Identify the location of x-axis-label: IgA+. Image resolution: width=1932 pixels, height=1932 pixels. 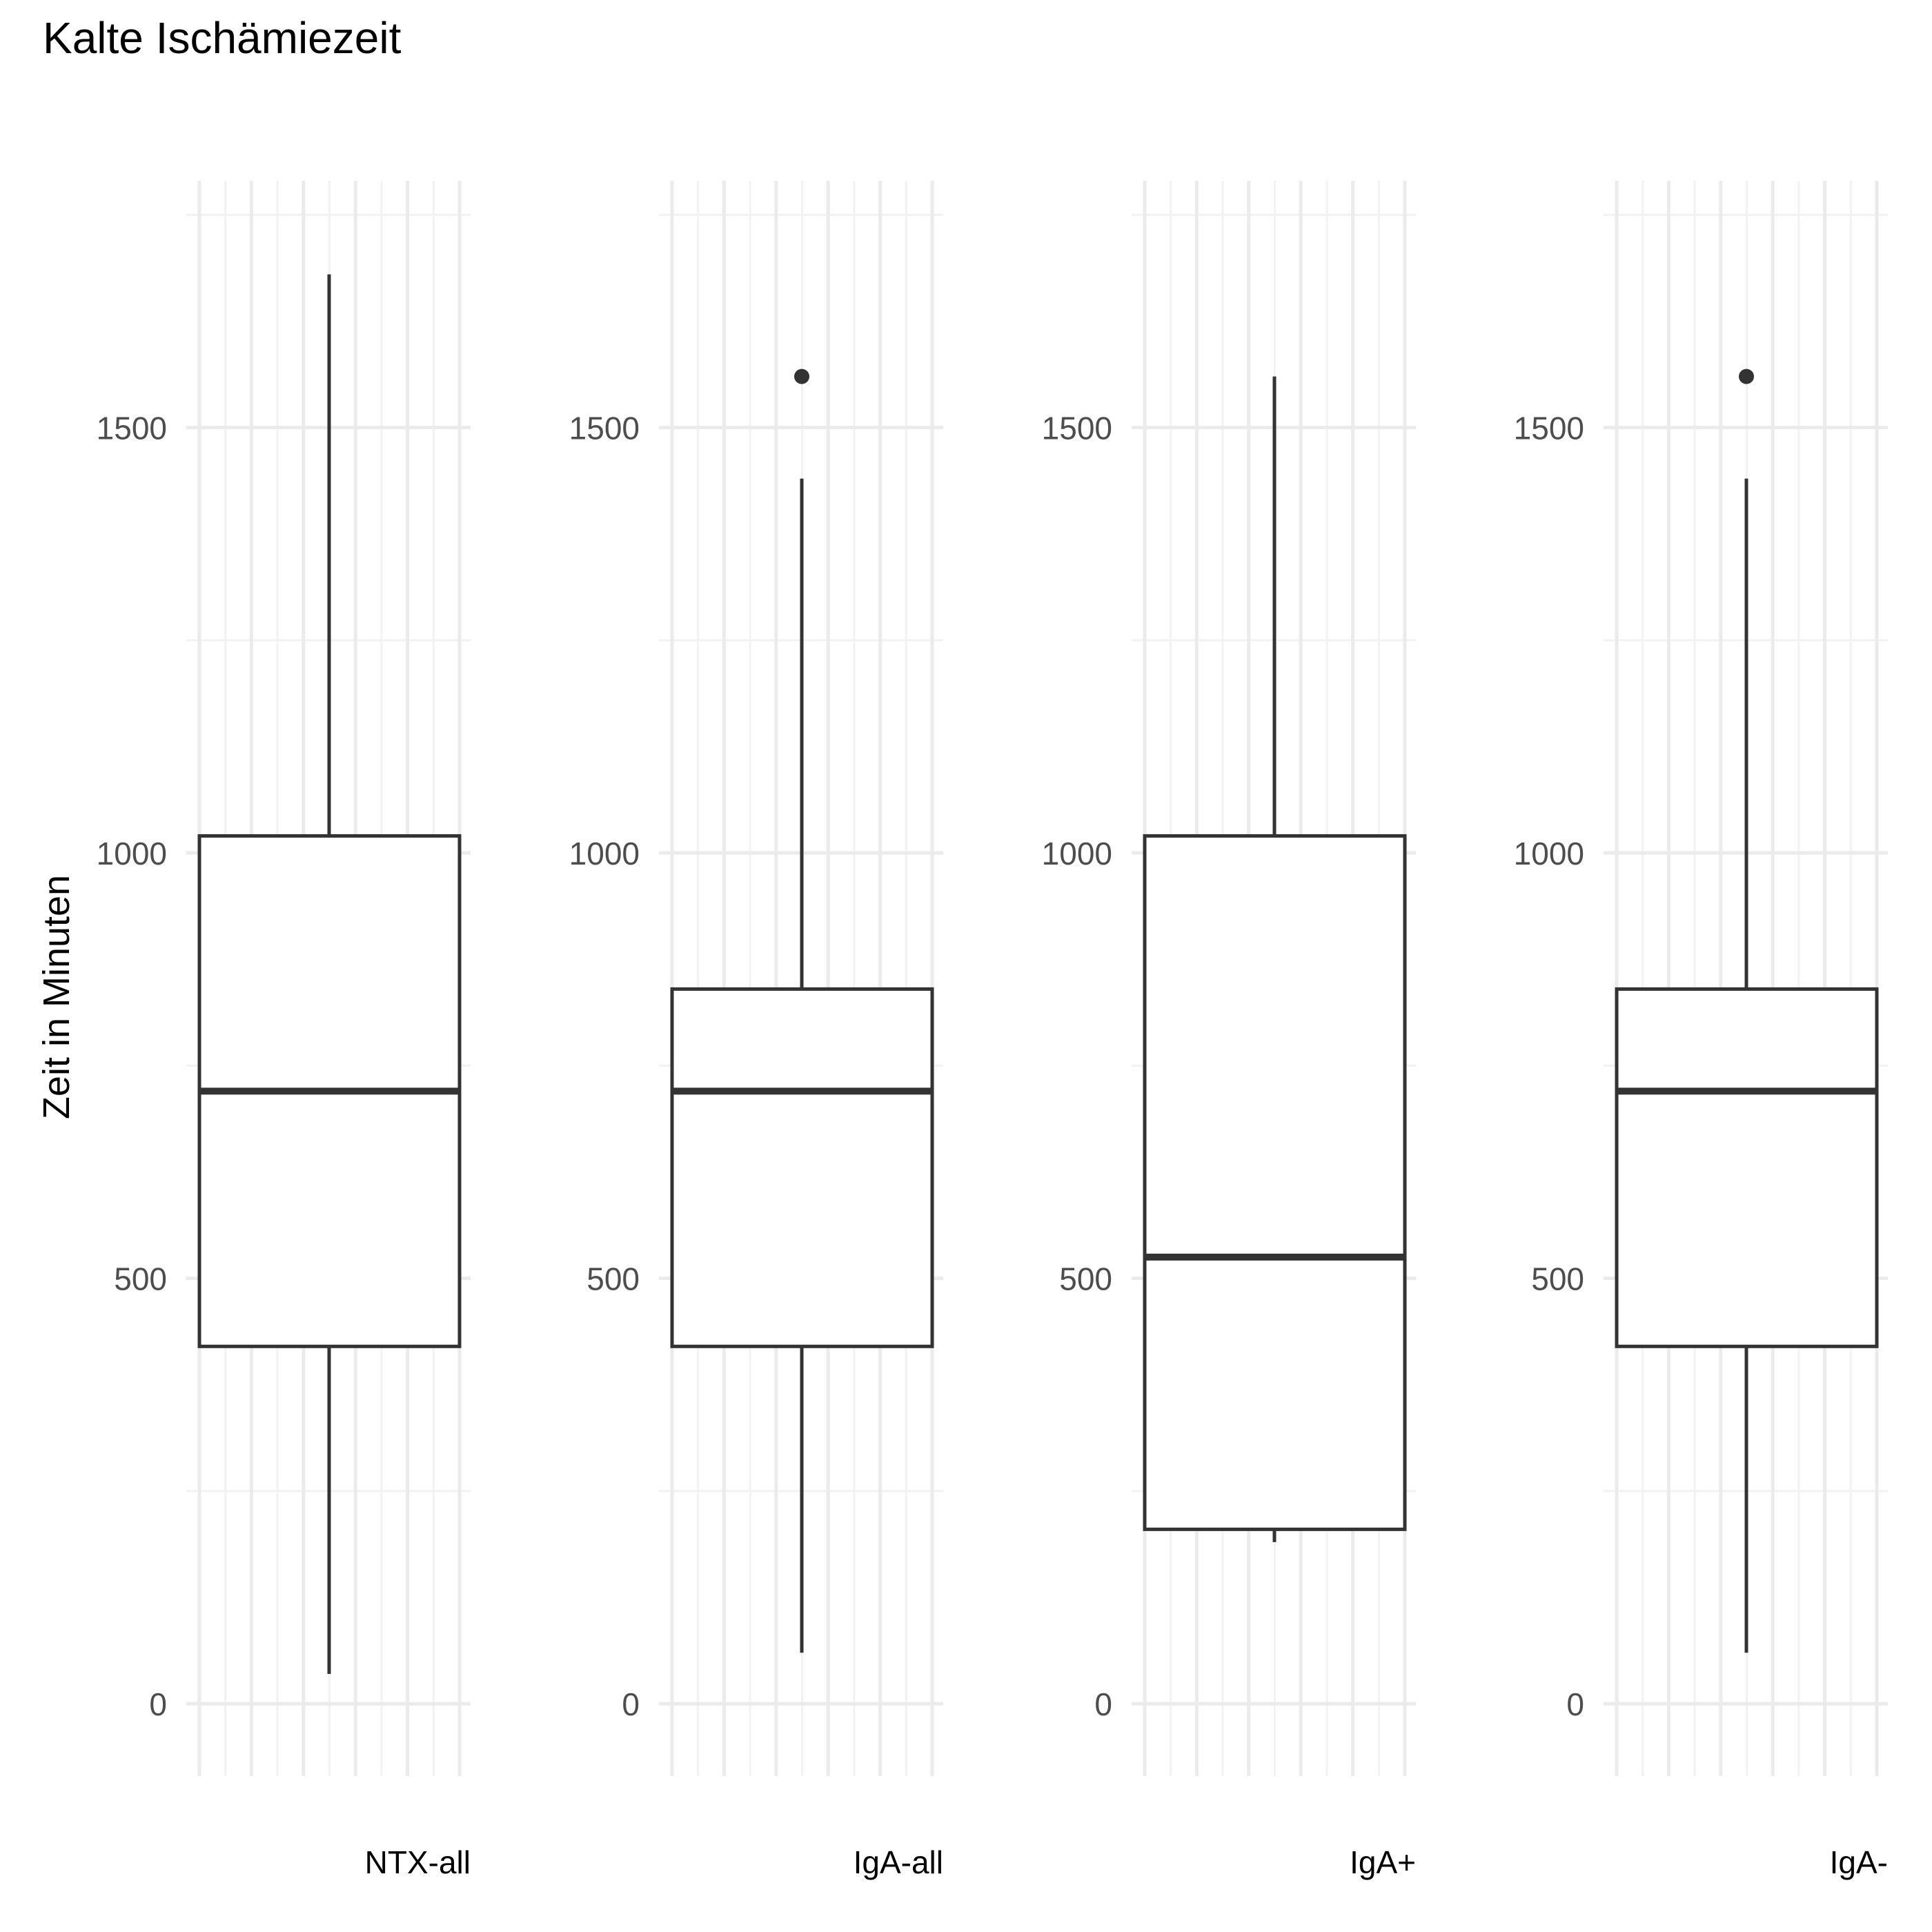
(1383, 1862).